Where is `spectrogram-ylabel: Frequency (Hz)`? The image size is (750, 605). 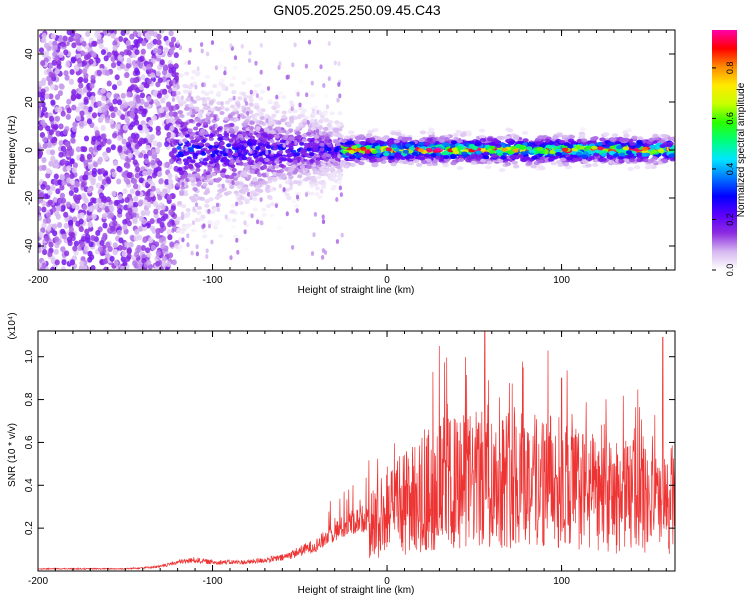 spectrogram-ylabel: Frequency (Hz) is located at coordinates (12, 150).